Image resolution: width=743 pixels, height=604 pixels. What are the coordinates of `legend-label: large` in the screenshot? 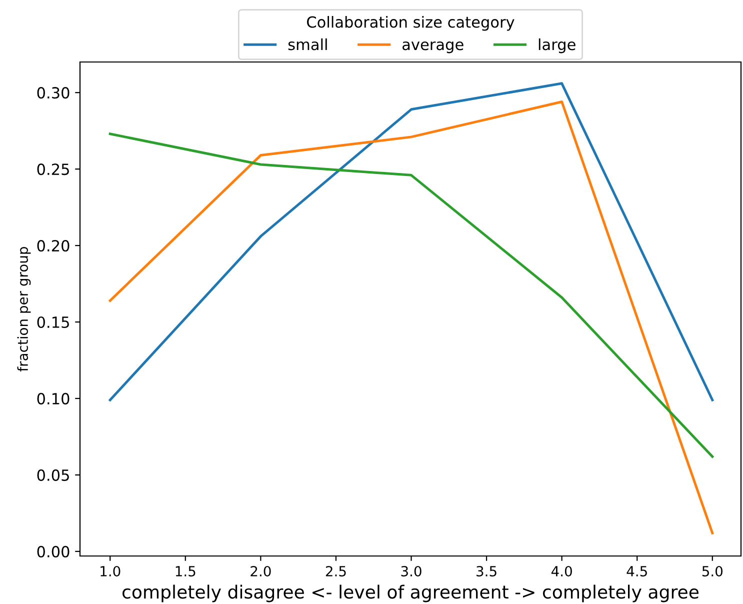 It's located at (557, 46).